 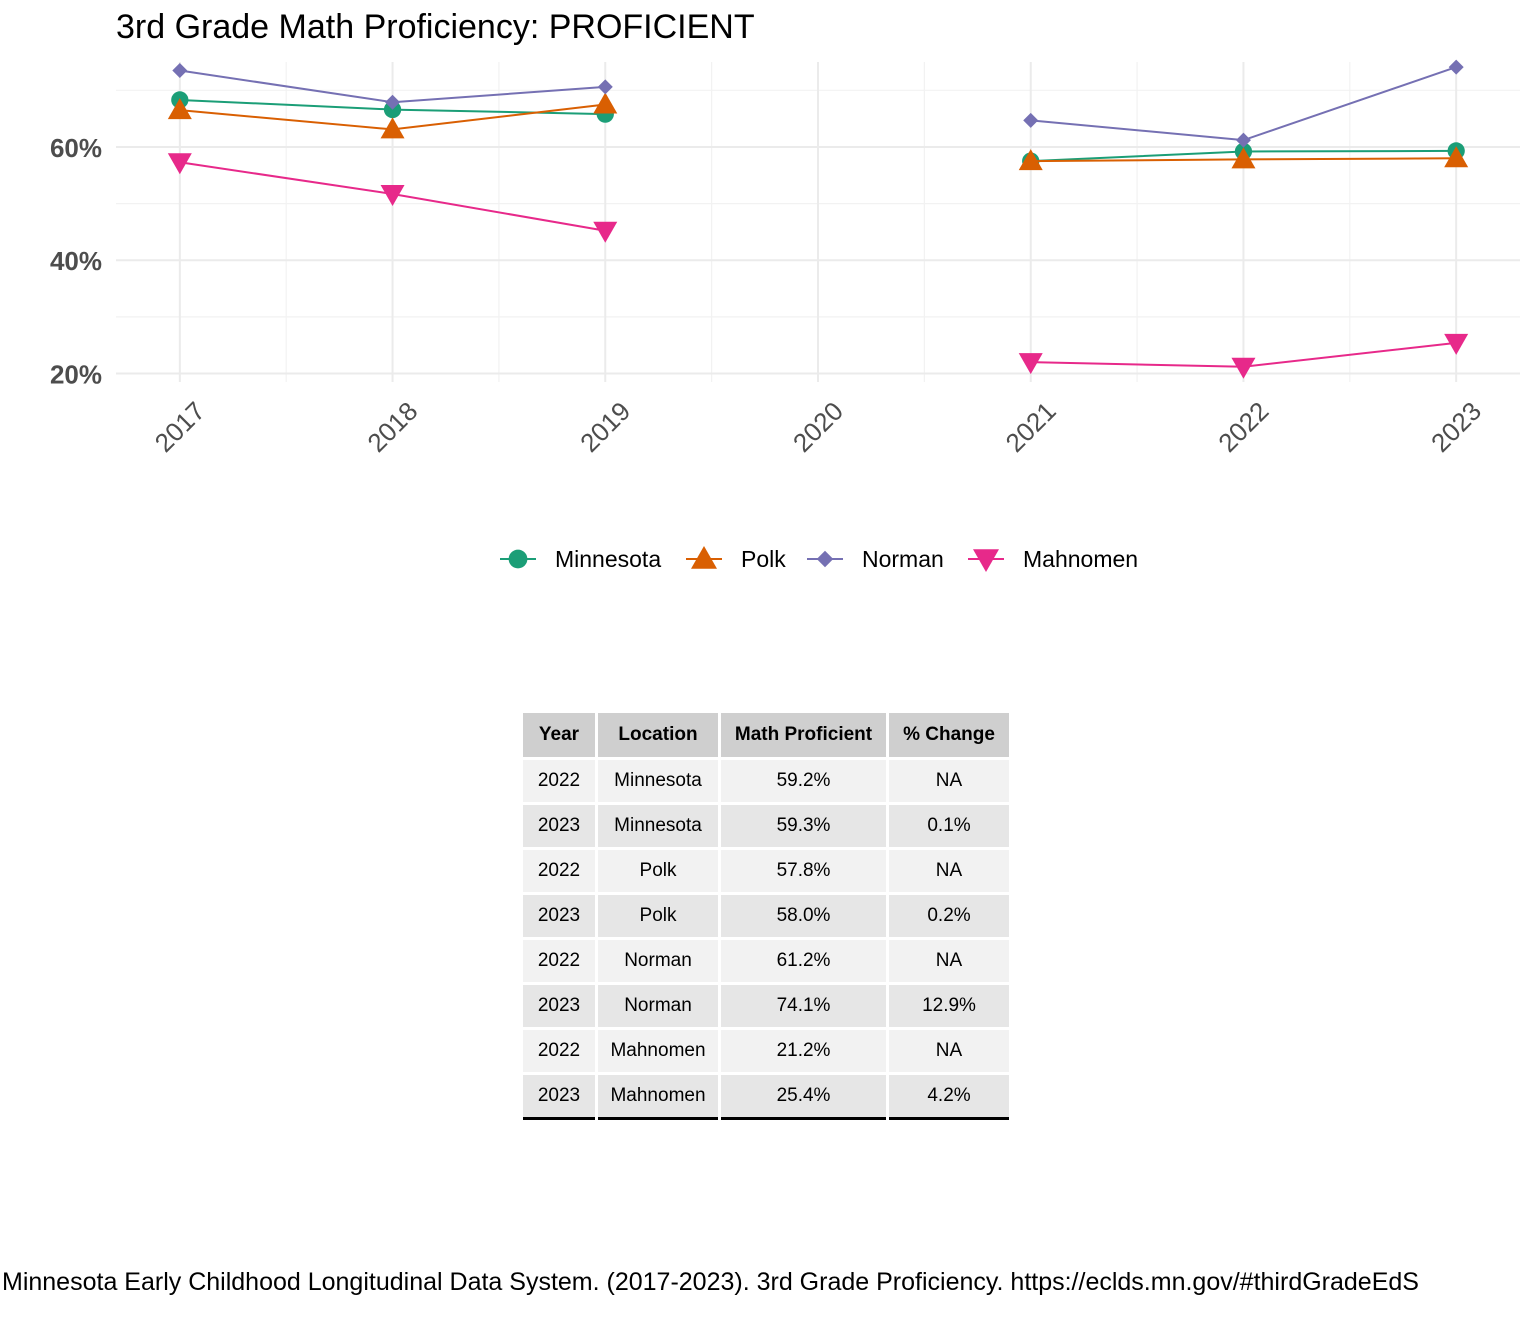 I want to click on table-row: 2022 Polk 57.8% NA, so click(x=766, y=872).